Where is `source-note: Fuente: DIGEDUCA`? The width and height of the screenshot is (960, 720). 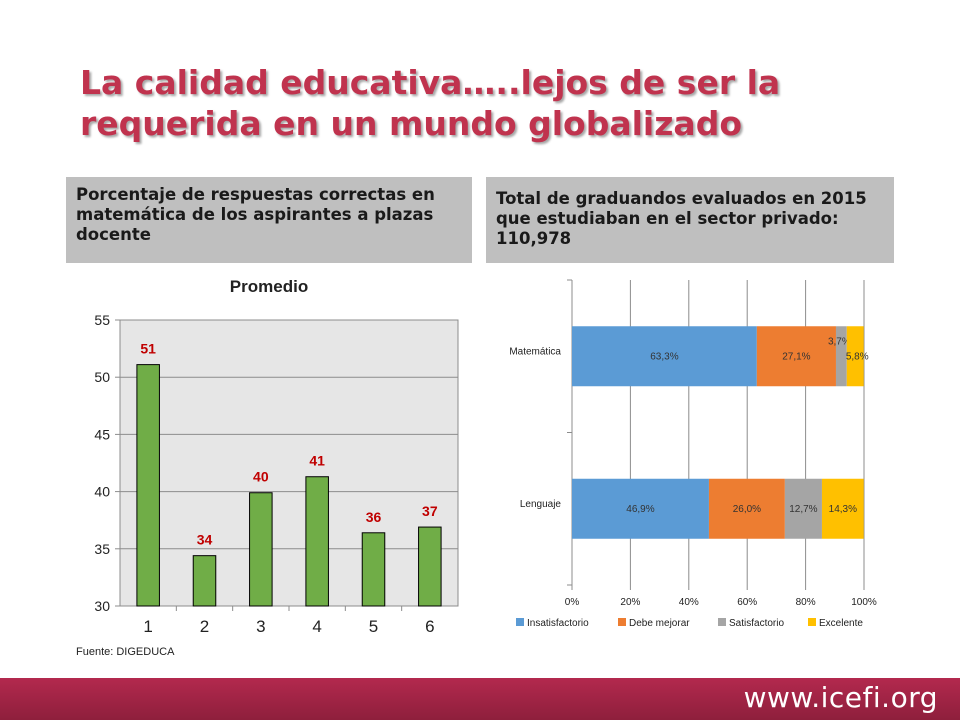 source-note: Fuente: DIGEDUCA is located at coordinates (125, 652).